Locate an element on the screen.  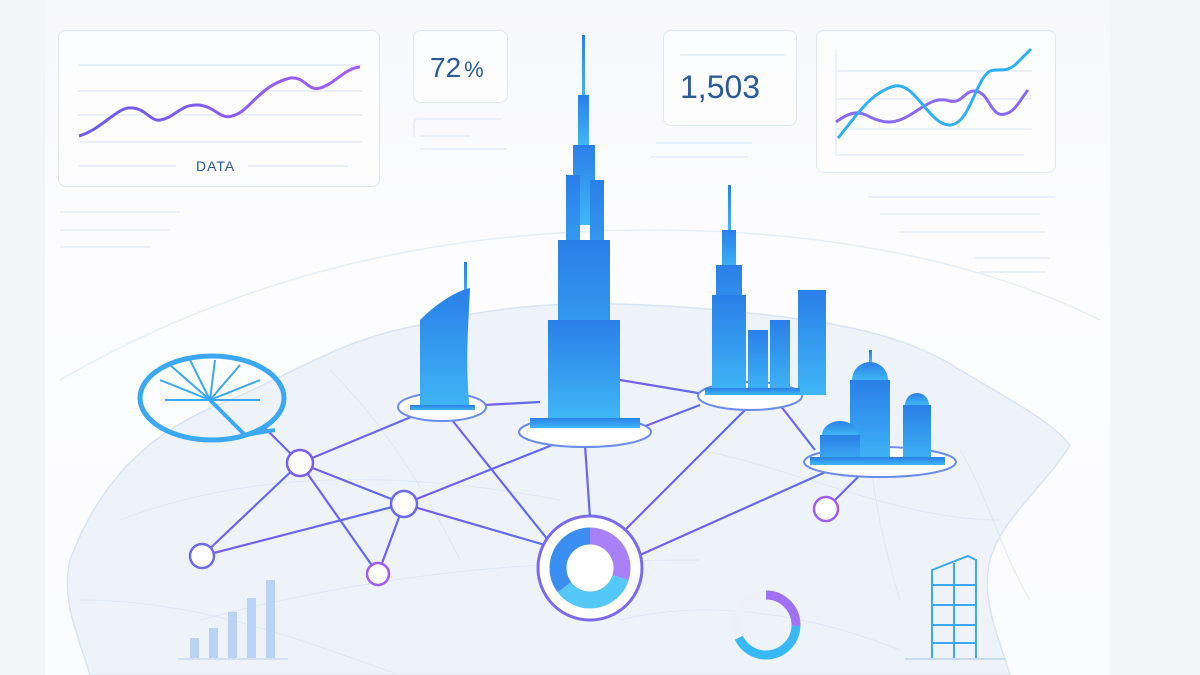
dual-line-series-purple is located at coordinates (932, 106).